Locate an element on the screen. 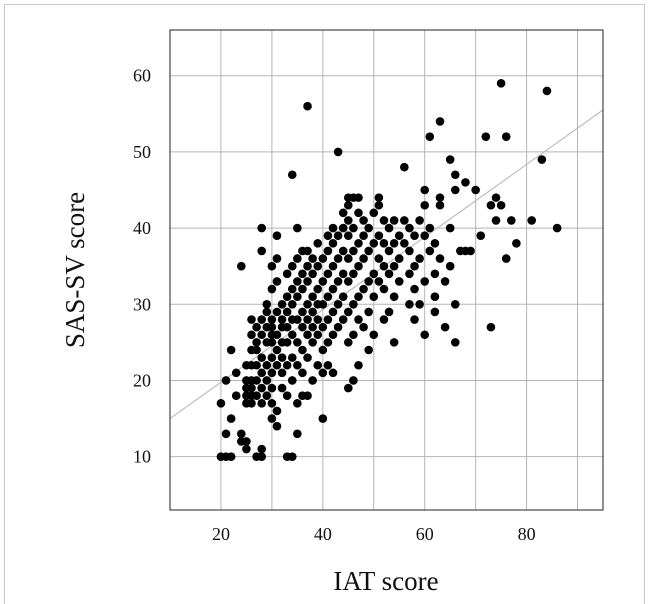 The width and height of the screenshot is (651, 604). x-tick-label: 60 is located at coordinates (425, 534).